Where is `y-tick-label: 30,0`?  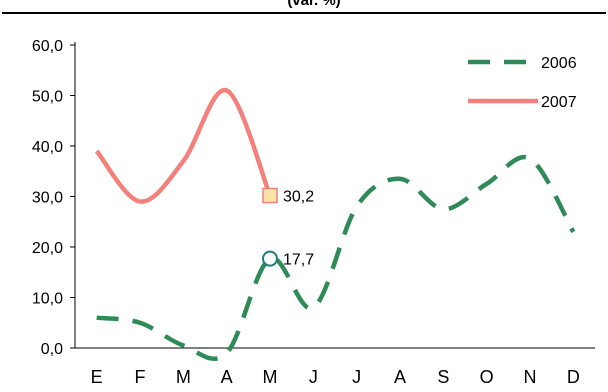
y-tick-label: 30,0 is located at coordinates (47, 198).